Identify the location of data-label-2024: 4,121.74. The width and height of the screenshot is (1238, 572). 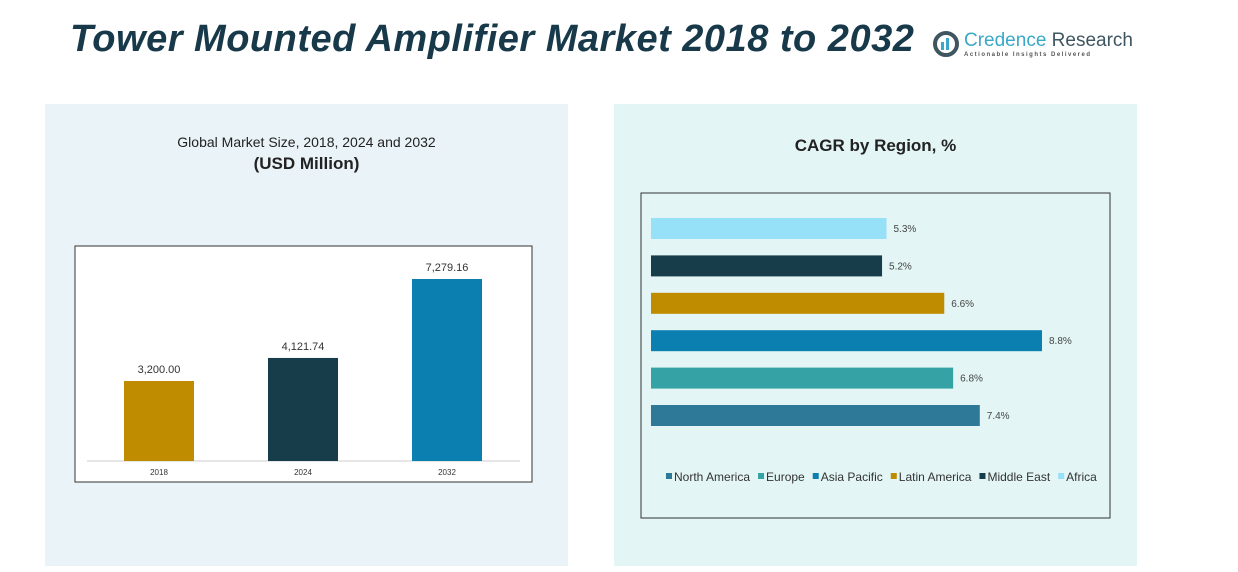
(303, 347).